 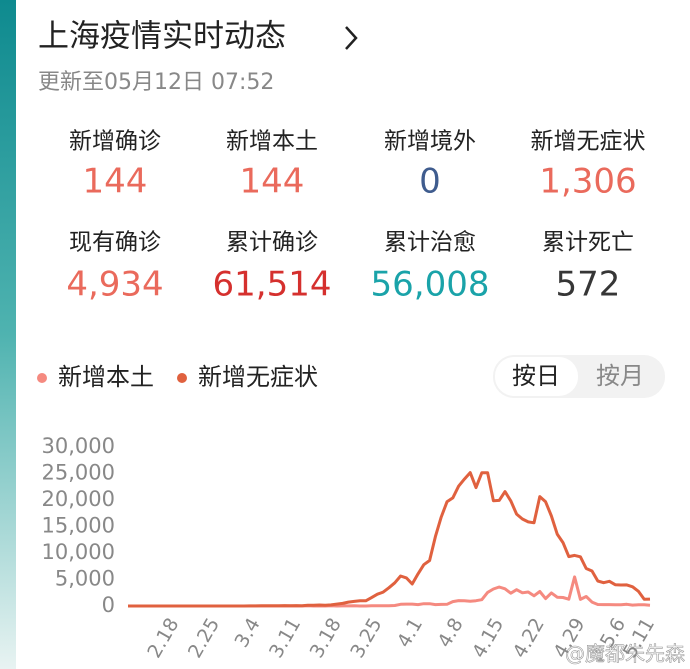 What do you see at coordinates (114, 285) in the screenshot?
I see `stat-value: 4,934` at bounding box center [114, 285].